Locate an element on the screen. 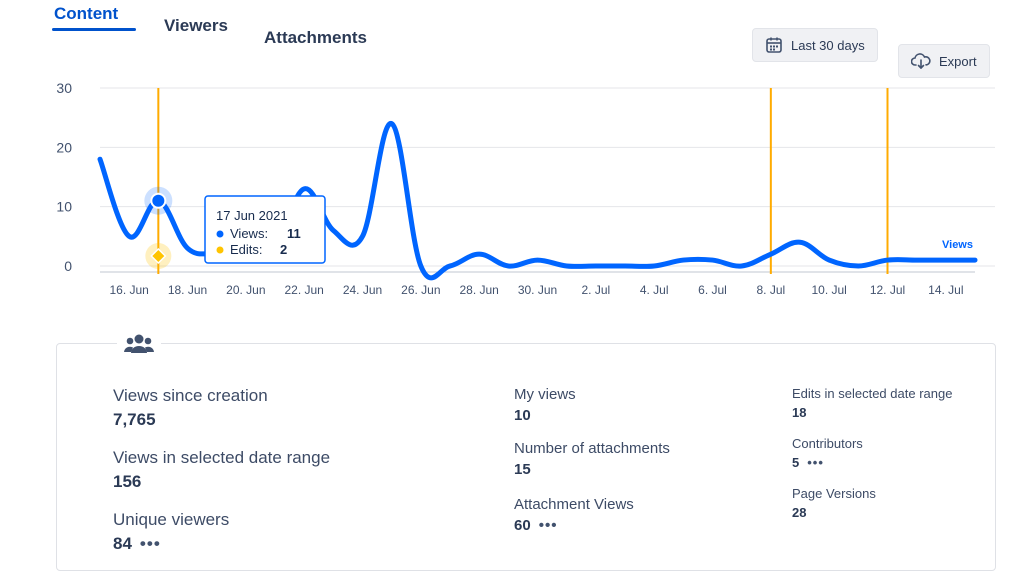 This screenshot has width=1024, height=576. y-tick-label: 30 is located at coordinates (64, 88).